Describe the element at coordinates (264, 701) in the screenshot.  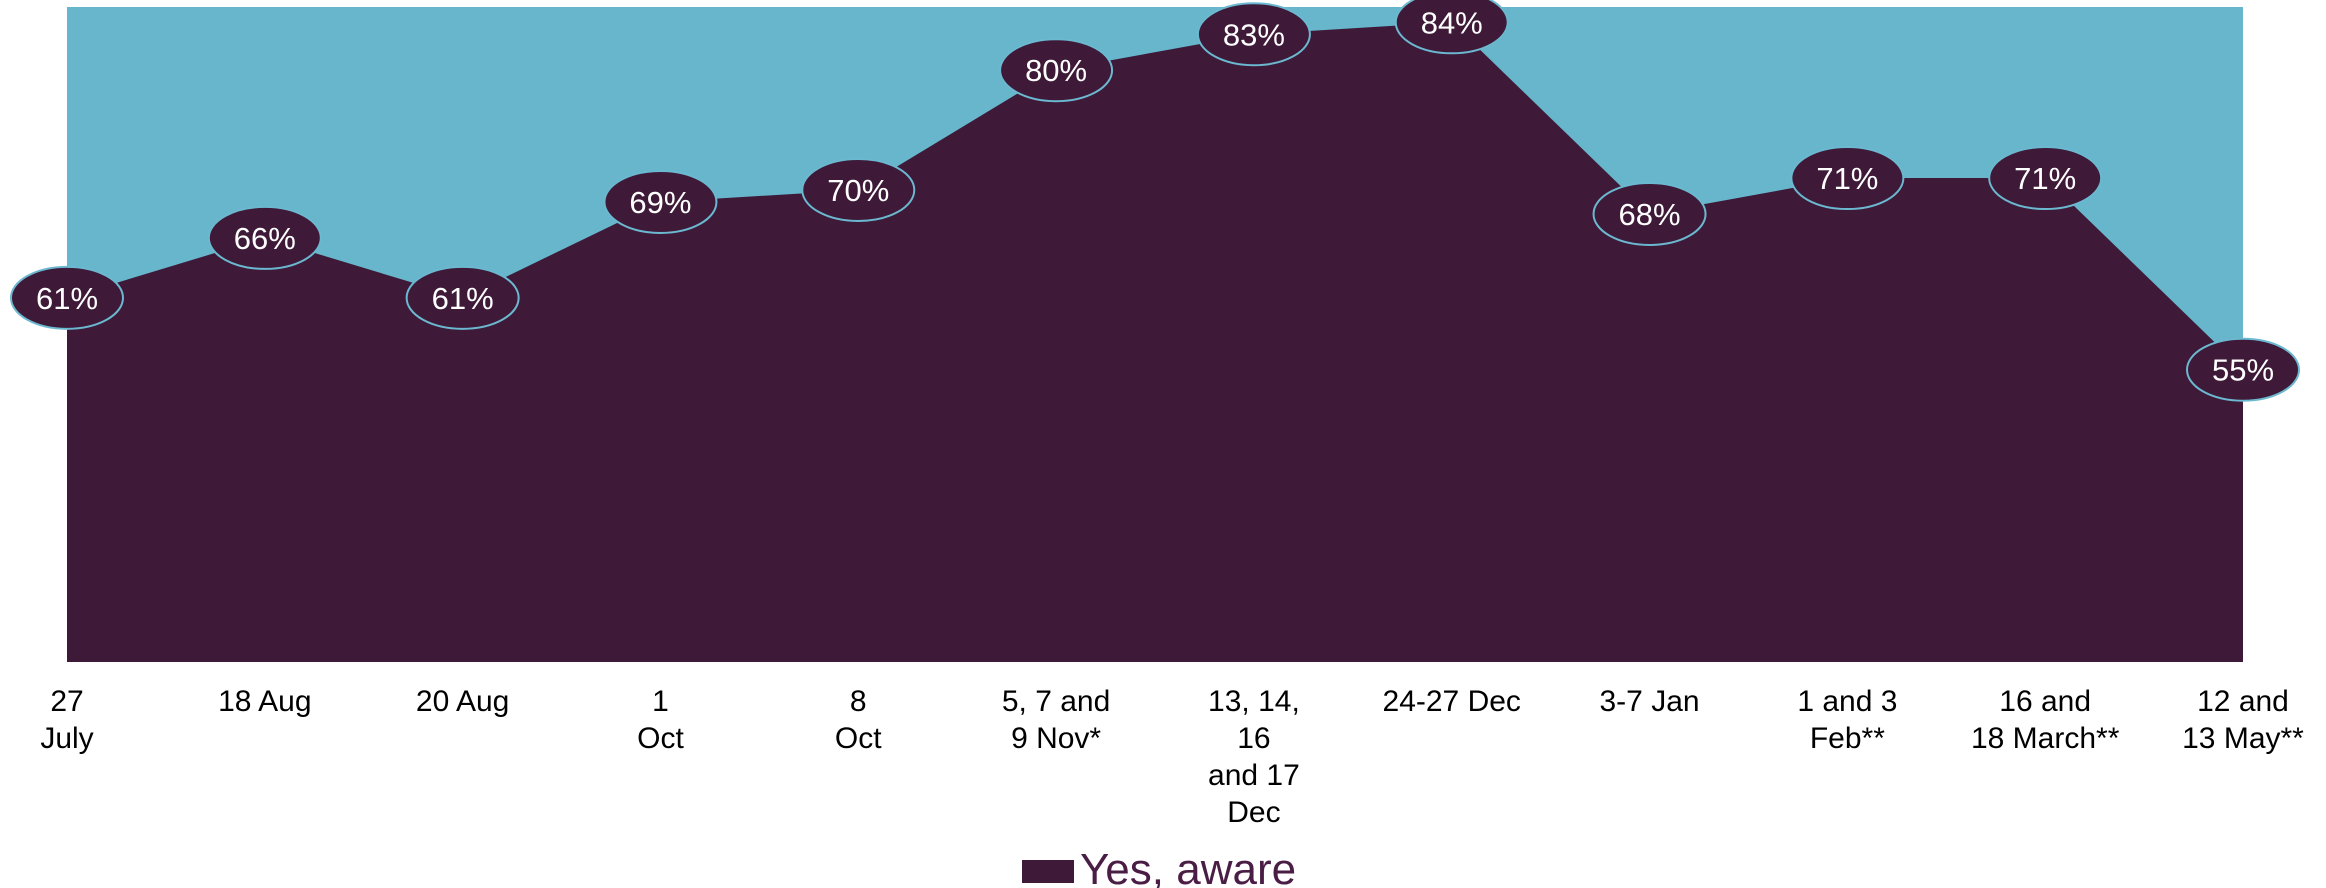
I see `x-tick-label: 18 Aug` at that location.